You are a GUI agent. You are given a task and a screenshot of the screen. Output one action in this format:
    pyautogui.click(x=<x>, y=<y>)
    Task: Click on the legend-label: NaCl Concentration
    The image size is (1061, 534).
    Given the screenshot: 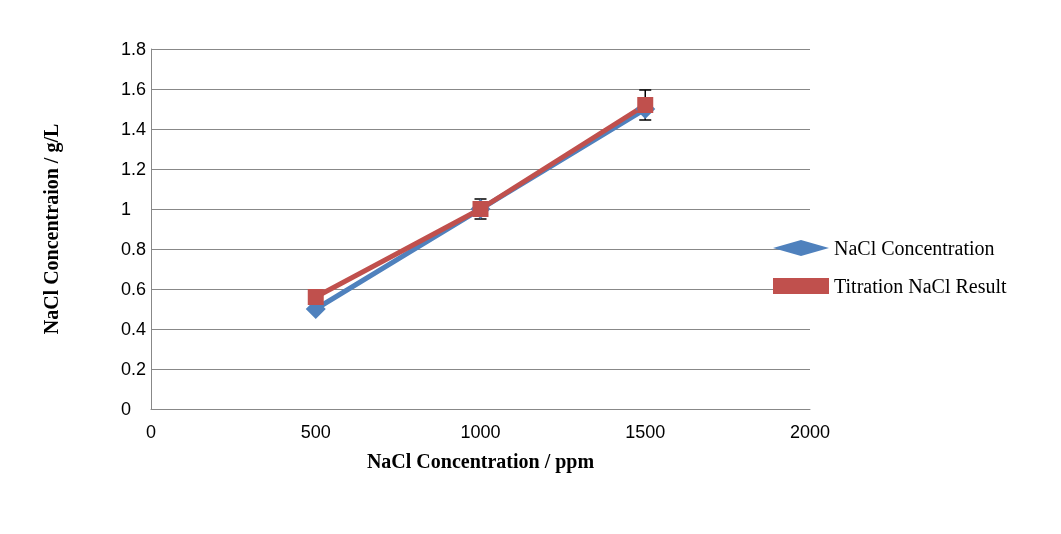 What is the action you would take?
    pyautogui.click(x=914, y=248)
    